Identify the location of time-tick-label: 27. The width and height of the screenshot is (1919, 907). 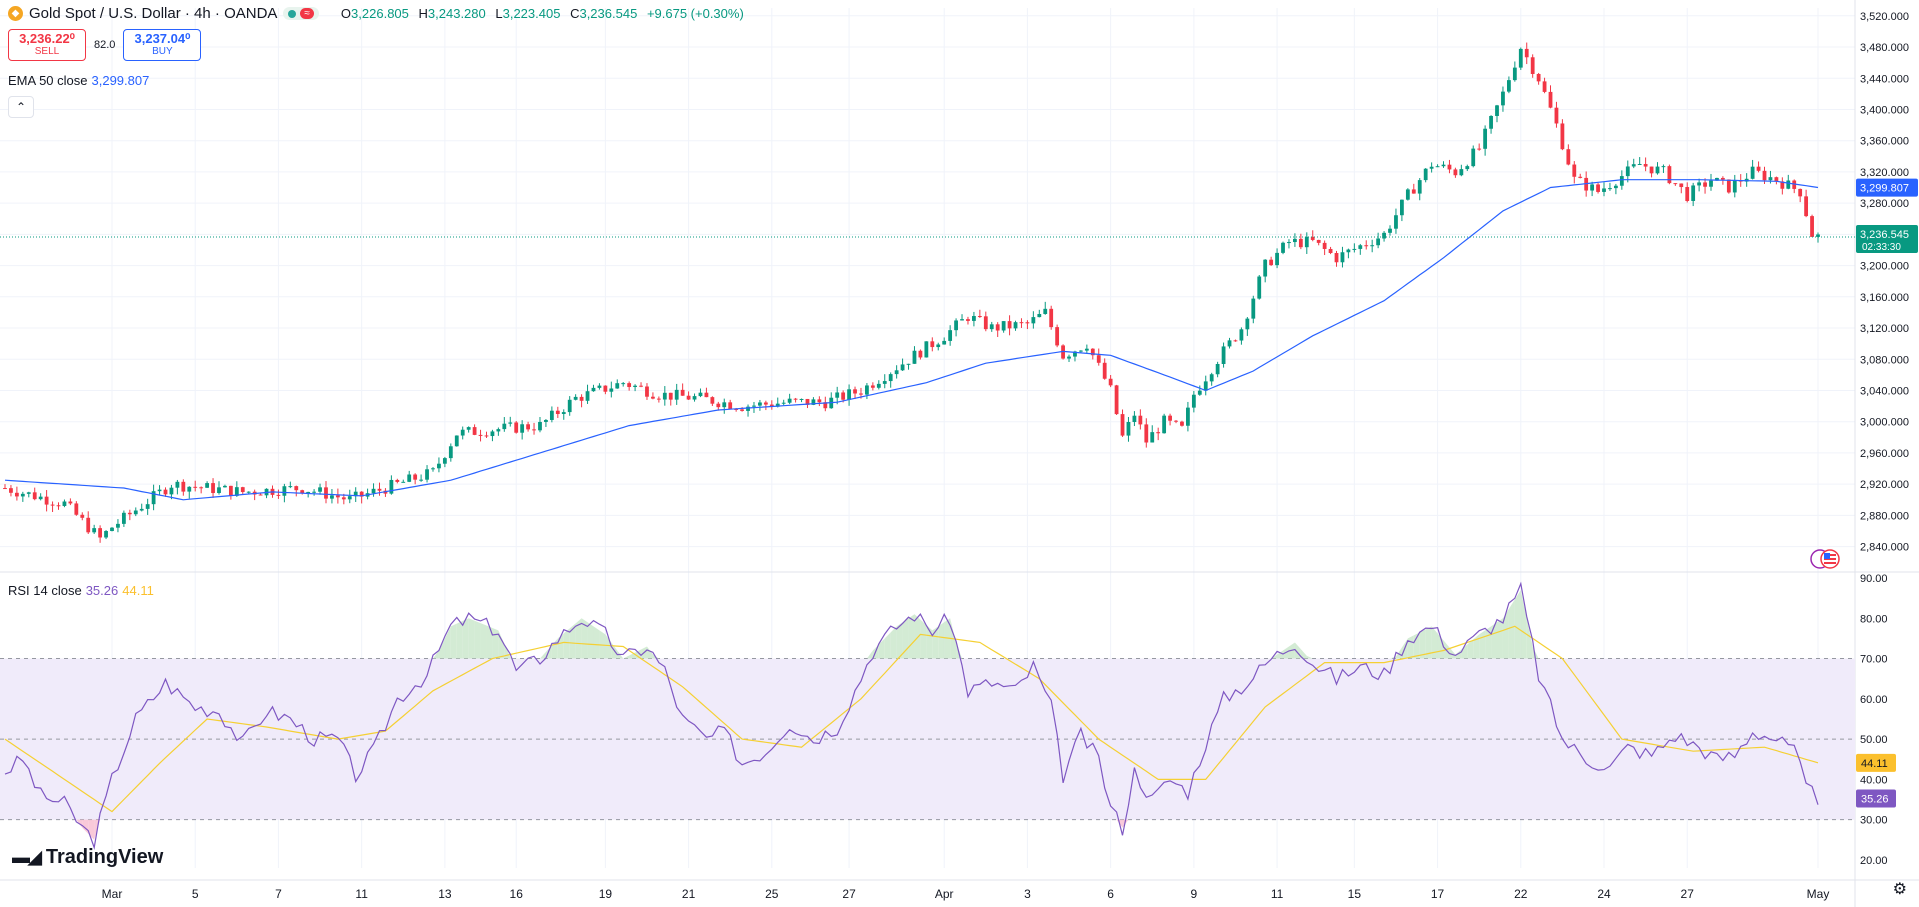
(849, 894).